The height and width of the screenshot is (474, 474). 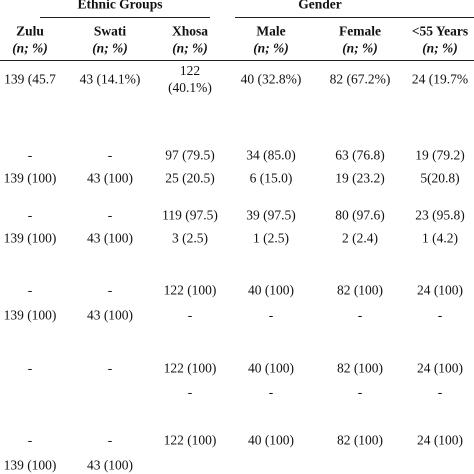 What do you see at coordinates (110, 31) in the screenshot?
I see `column-name: Swati` at bounding box center [110, 31].